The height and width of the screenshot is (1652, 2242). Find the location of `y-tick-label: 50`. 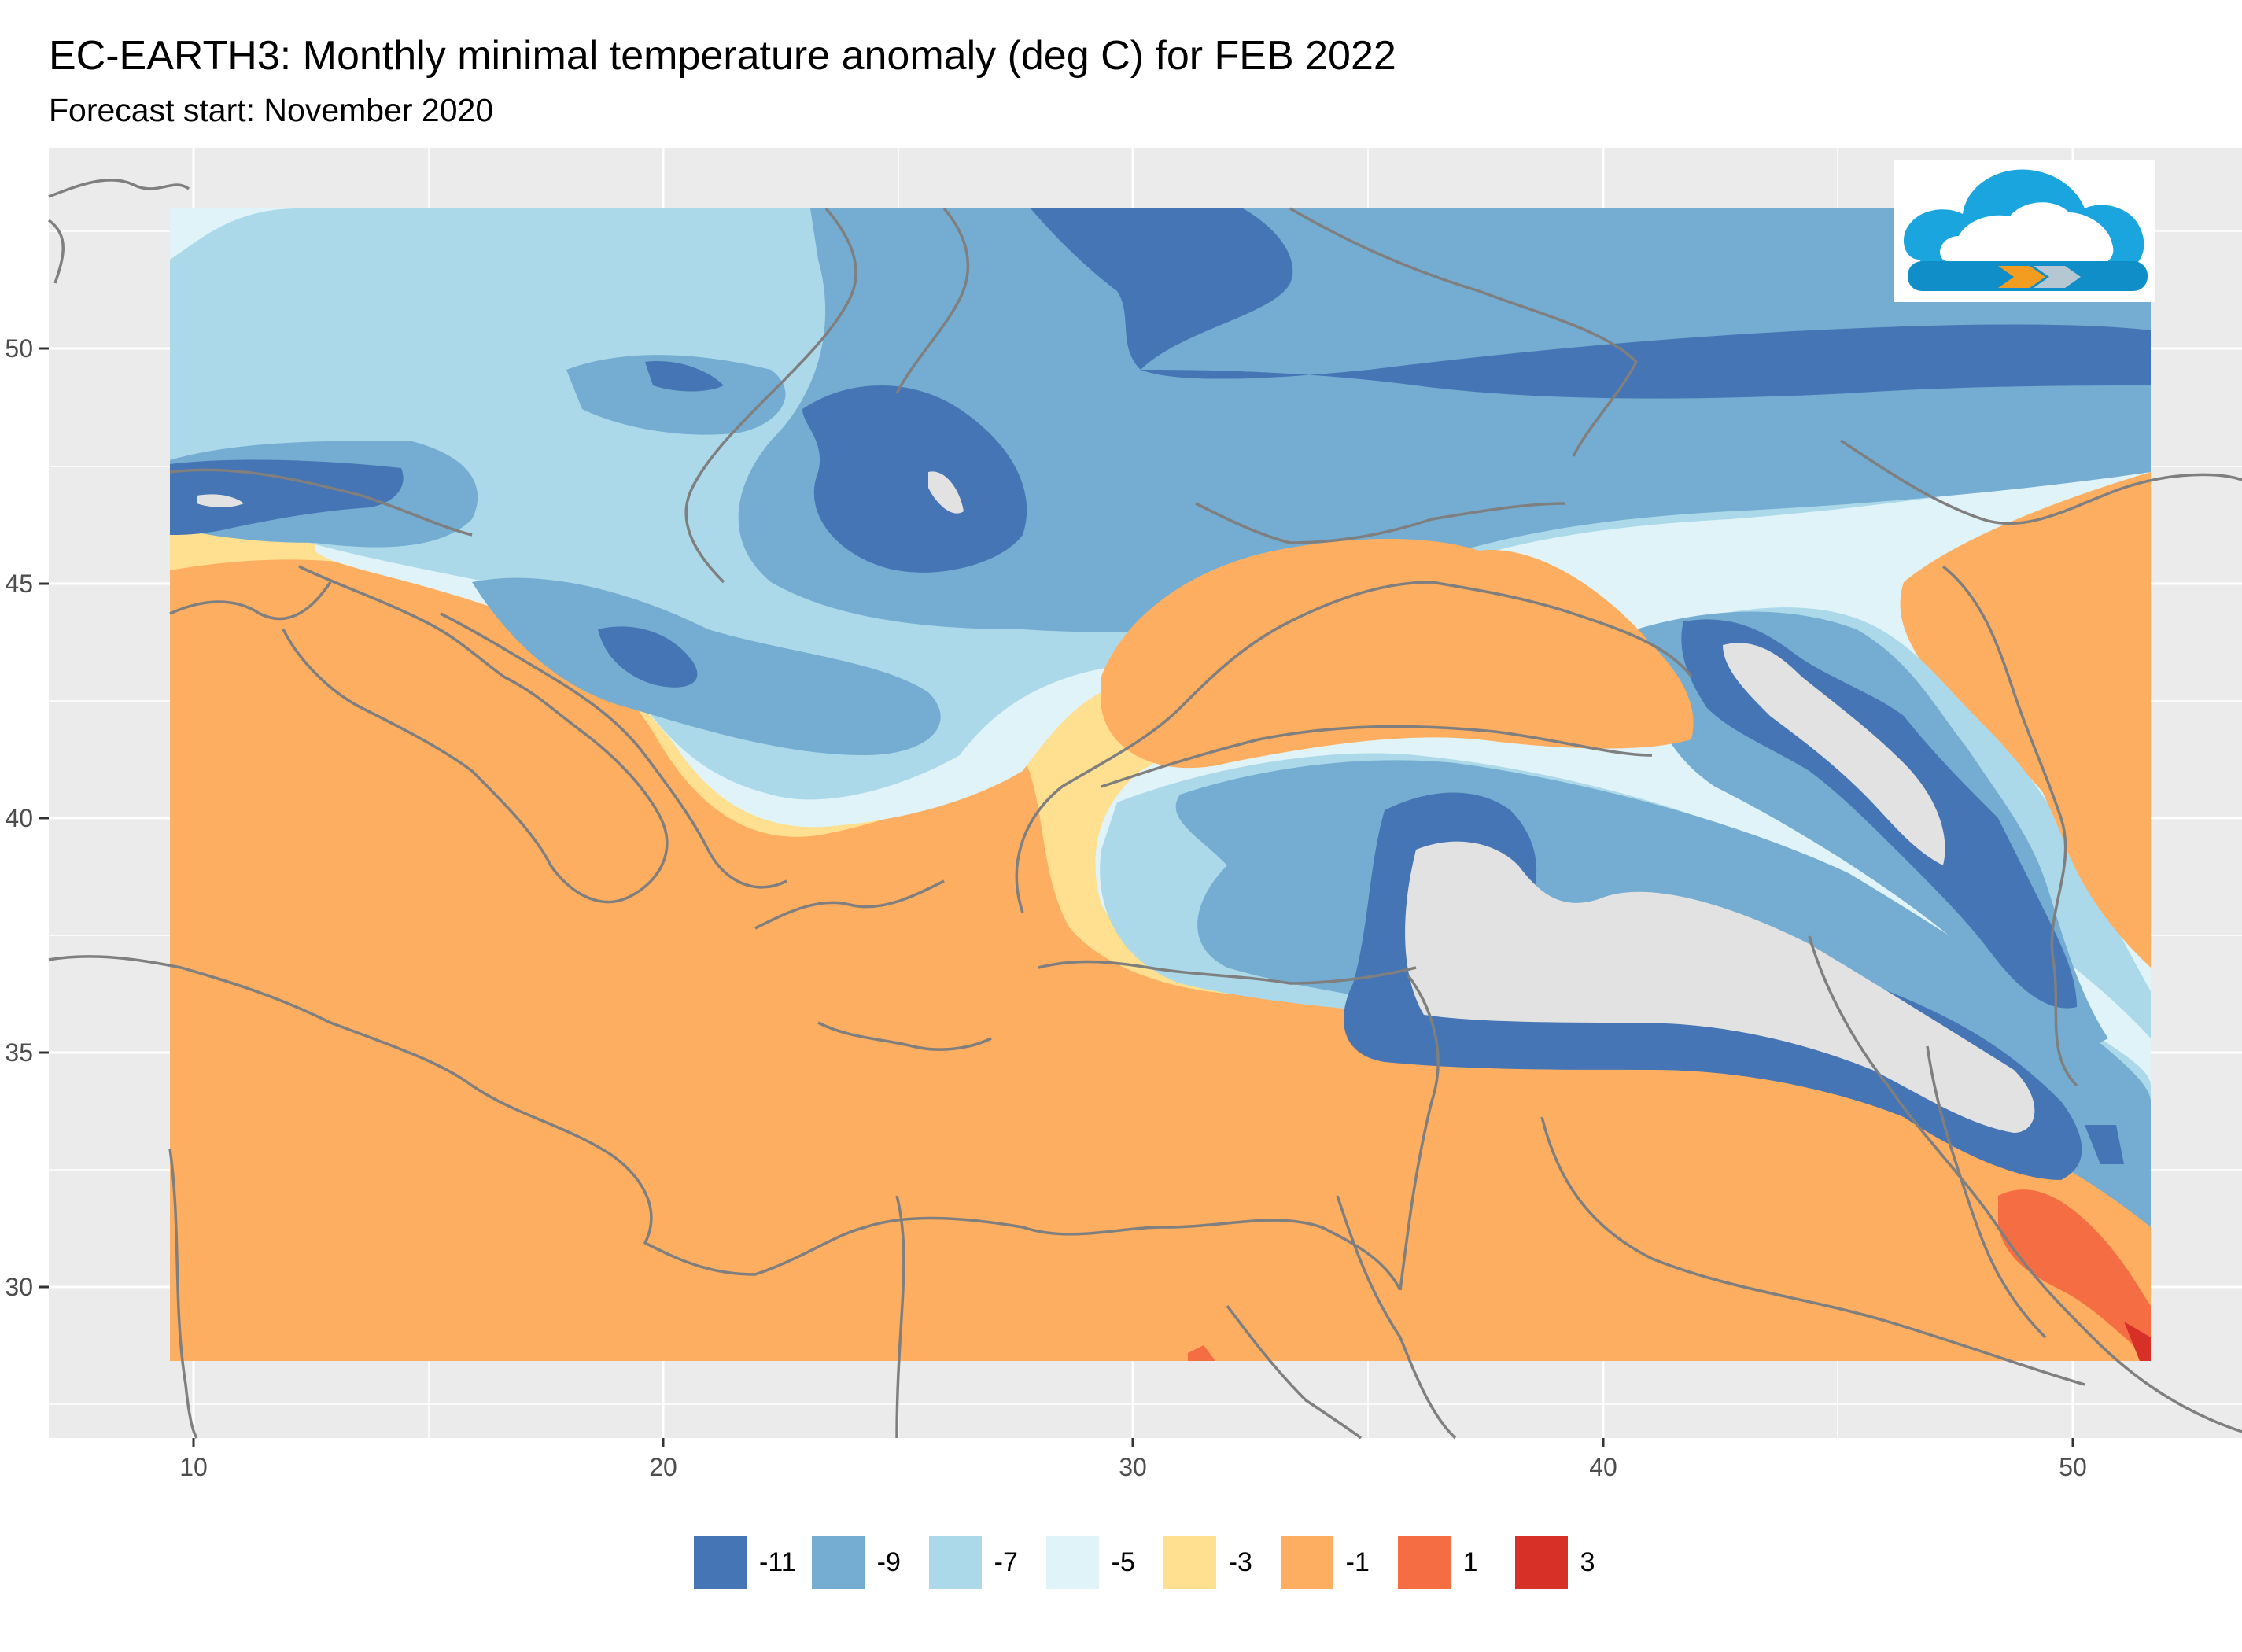

y-tick-label: 50 is located at coordinates (19, 348).